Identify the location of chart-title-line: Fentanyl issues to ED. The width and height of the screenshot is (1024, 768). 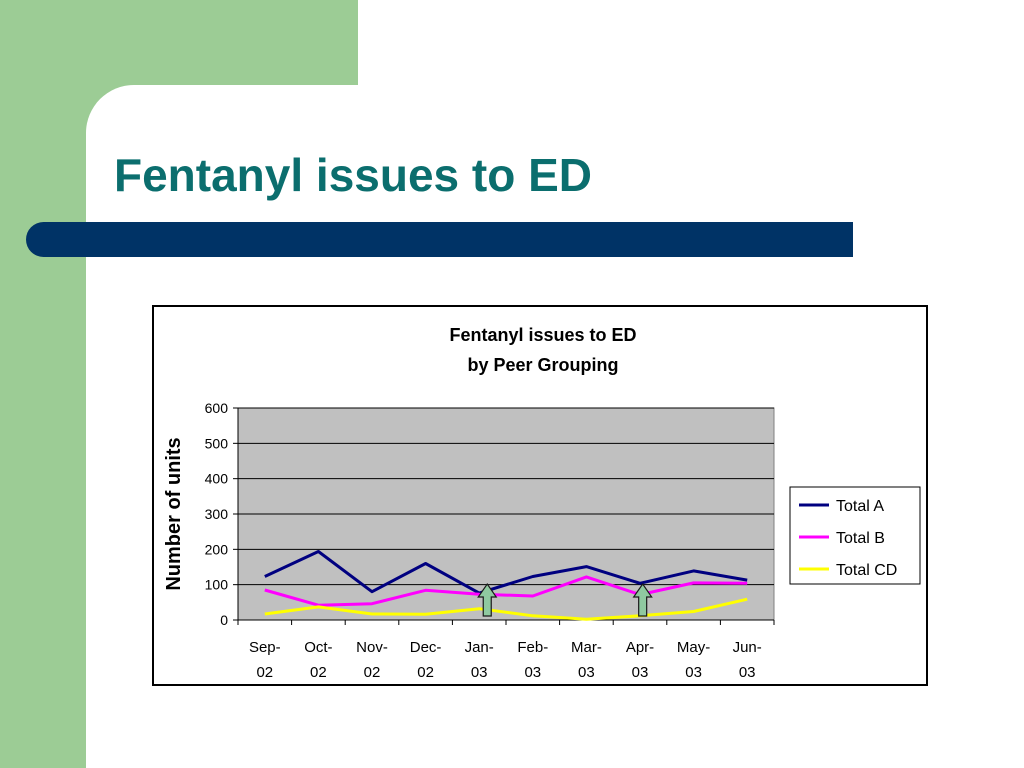
(542, 335).